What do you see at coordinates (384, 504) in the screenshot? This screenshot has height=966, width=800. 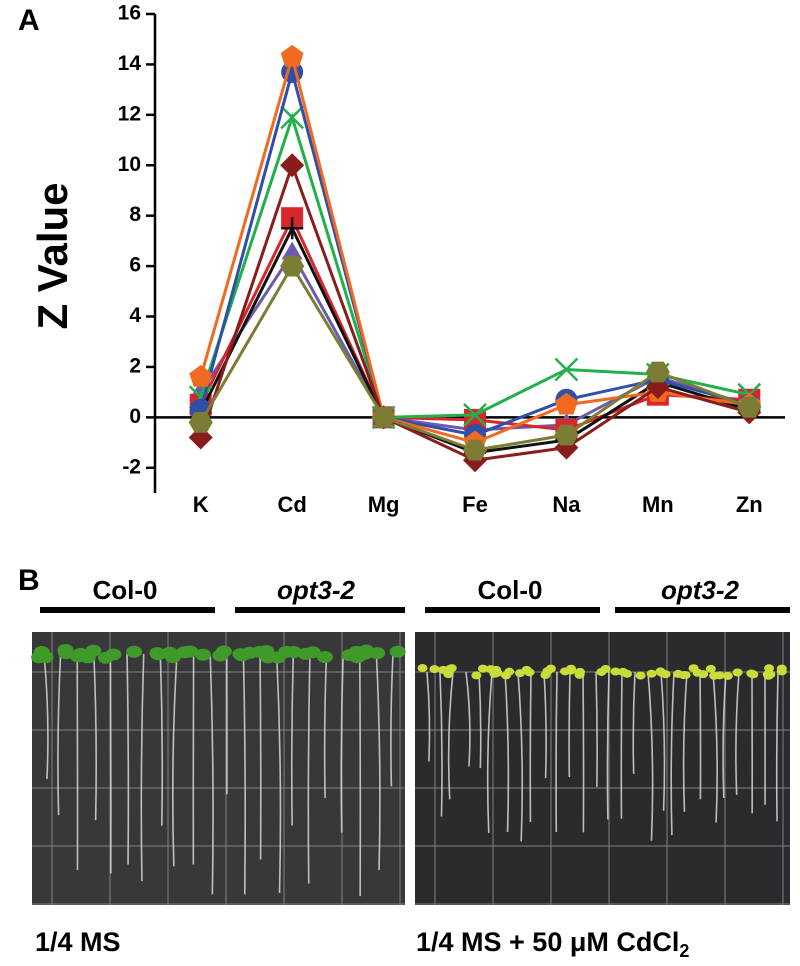 I see `x-tick-label: Mg` at bounding box center [384, 504].